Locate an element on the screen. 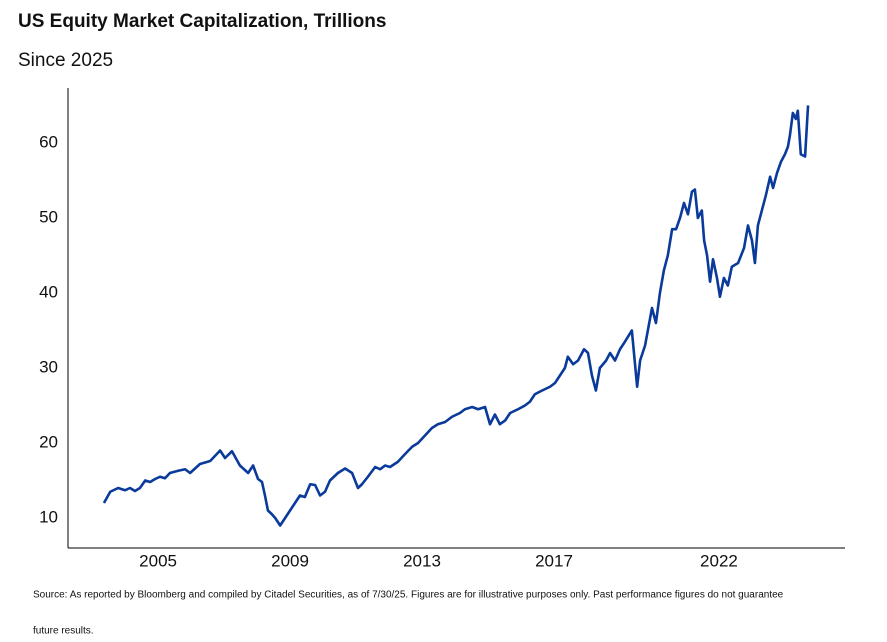 This screenshot has width=887, height=642. x-tick-label: 2017 is located at coordinates (554, 560).